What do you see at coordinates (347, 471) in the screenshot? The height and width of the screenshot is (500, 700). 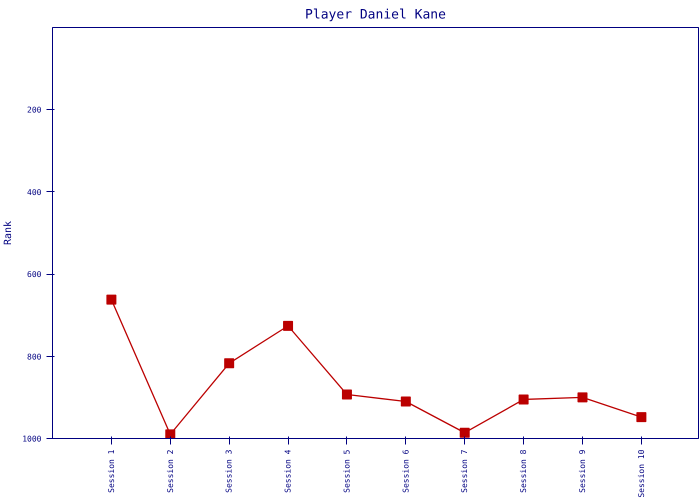 I see `x-tick-label: Session 5` at bounding box center [347, 471].